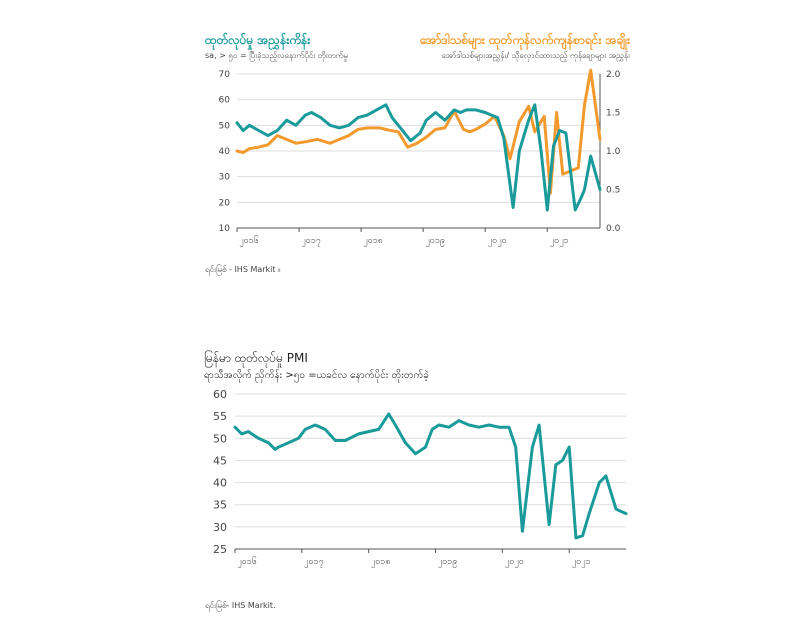 The height and width of the screenshot is (632, 806). What do you see at coordinates (258, 40) in the screenshot?
I see `chart1-title-left: ထုတ်လုပ်မှု အညွှန်းကိန်း` at bounding box center [258, 40].